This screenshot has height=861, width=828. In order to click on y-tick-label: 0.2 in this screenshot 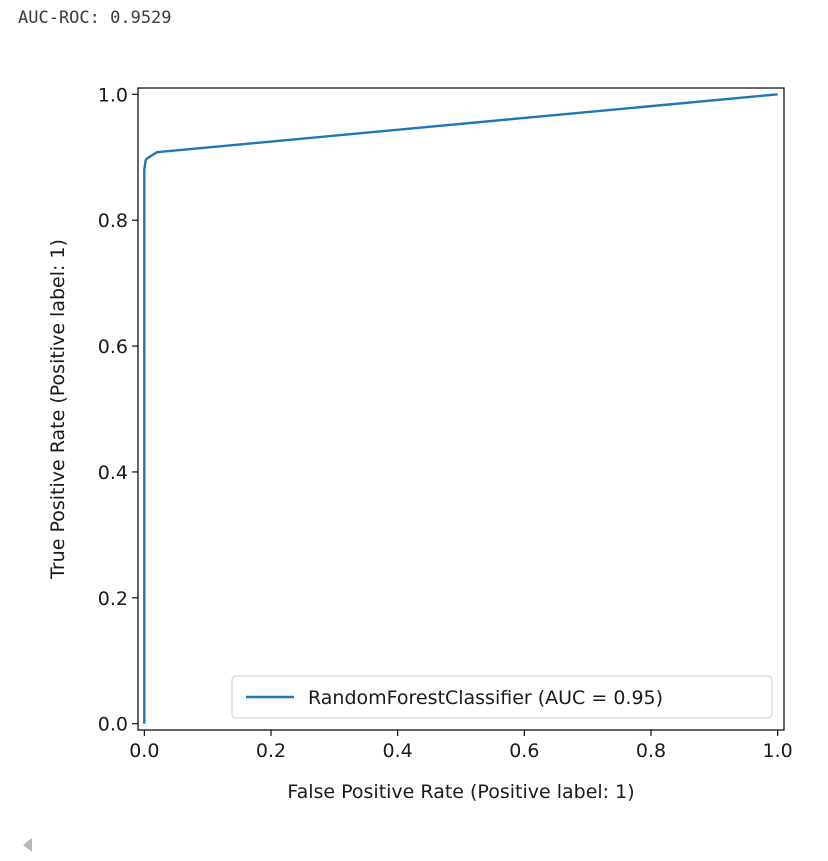, I will do `click(113, 599)`.